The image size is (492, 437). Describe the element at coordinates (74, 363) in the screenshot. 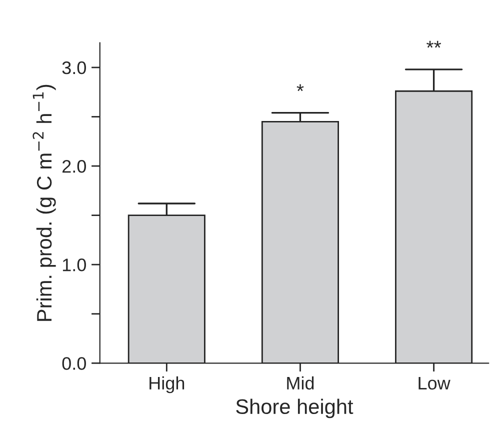

I see `y-tick-label: 0.0` at that location.